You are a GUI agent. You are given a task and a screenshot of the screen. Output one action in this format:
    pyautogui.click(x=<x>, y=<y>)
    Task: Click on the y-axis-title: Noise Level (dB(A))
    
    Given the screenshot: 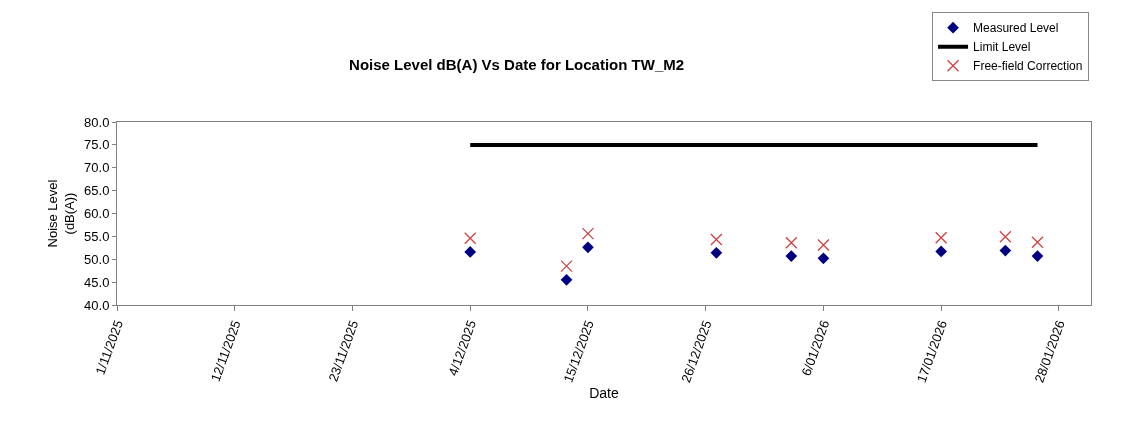 What is the action you would take?
    pyautogui.click(x=61, y=213)
    